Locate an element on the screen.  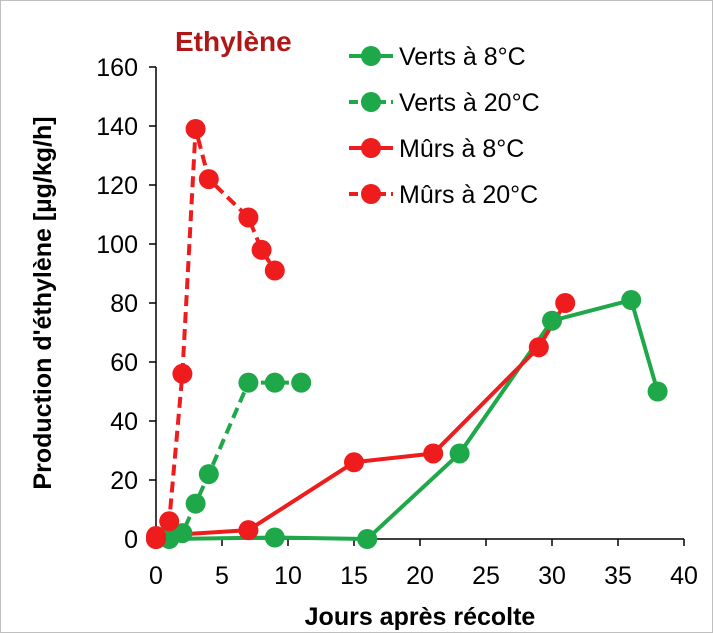
y-tick-label: 60 is located at coordinates (124, 363).